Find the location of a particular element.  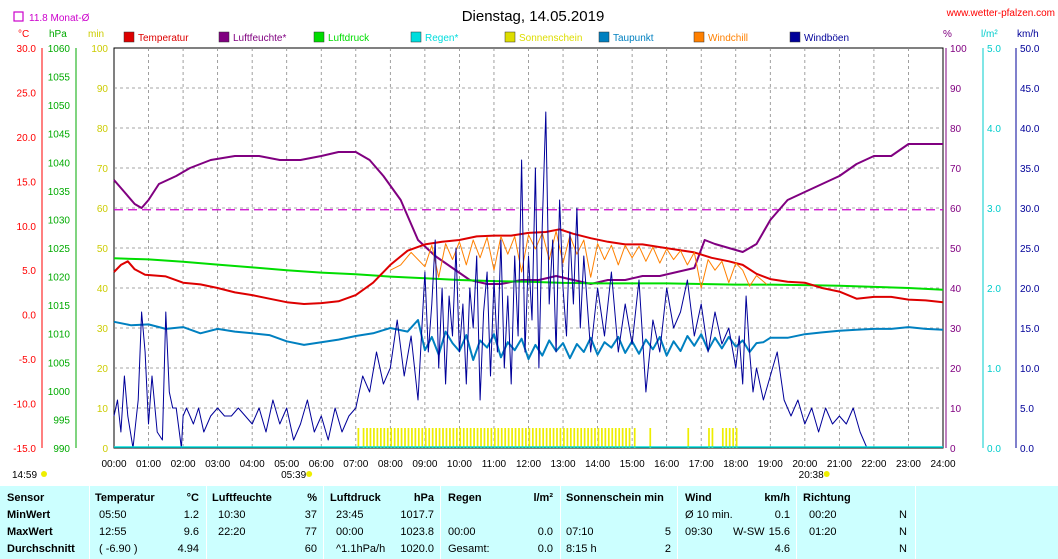

stats-cell: 5 is located at coordinates (667, 532).